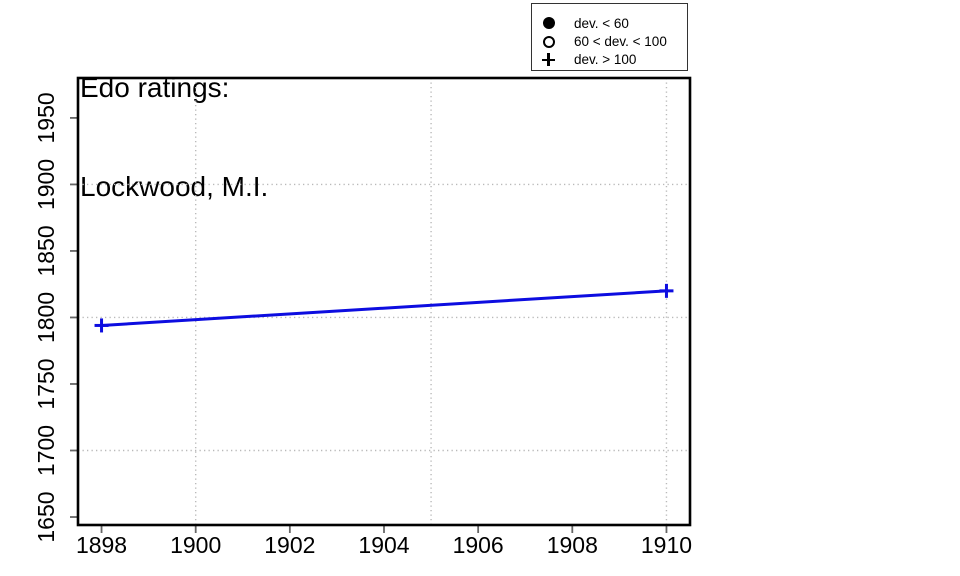 The width and height of the screenshot is (960, 576). I want to click on y-axis-tick-label: 1750, so click(46, 383).